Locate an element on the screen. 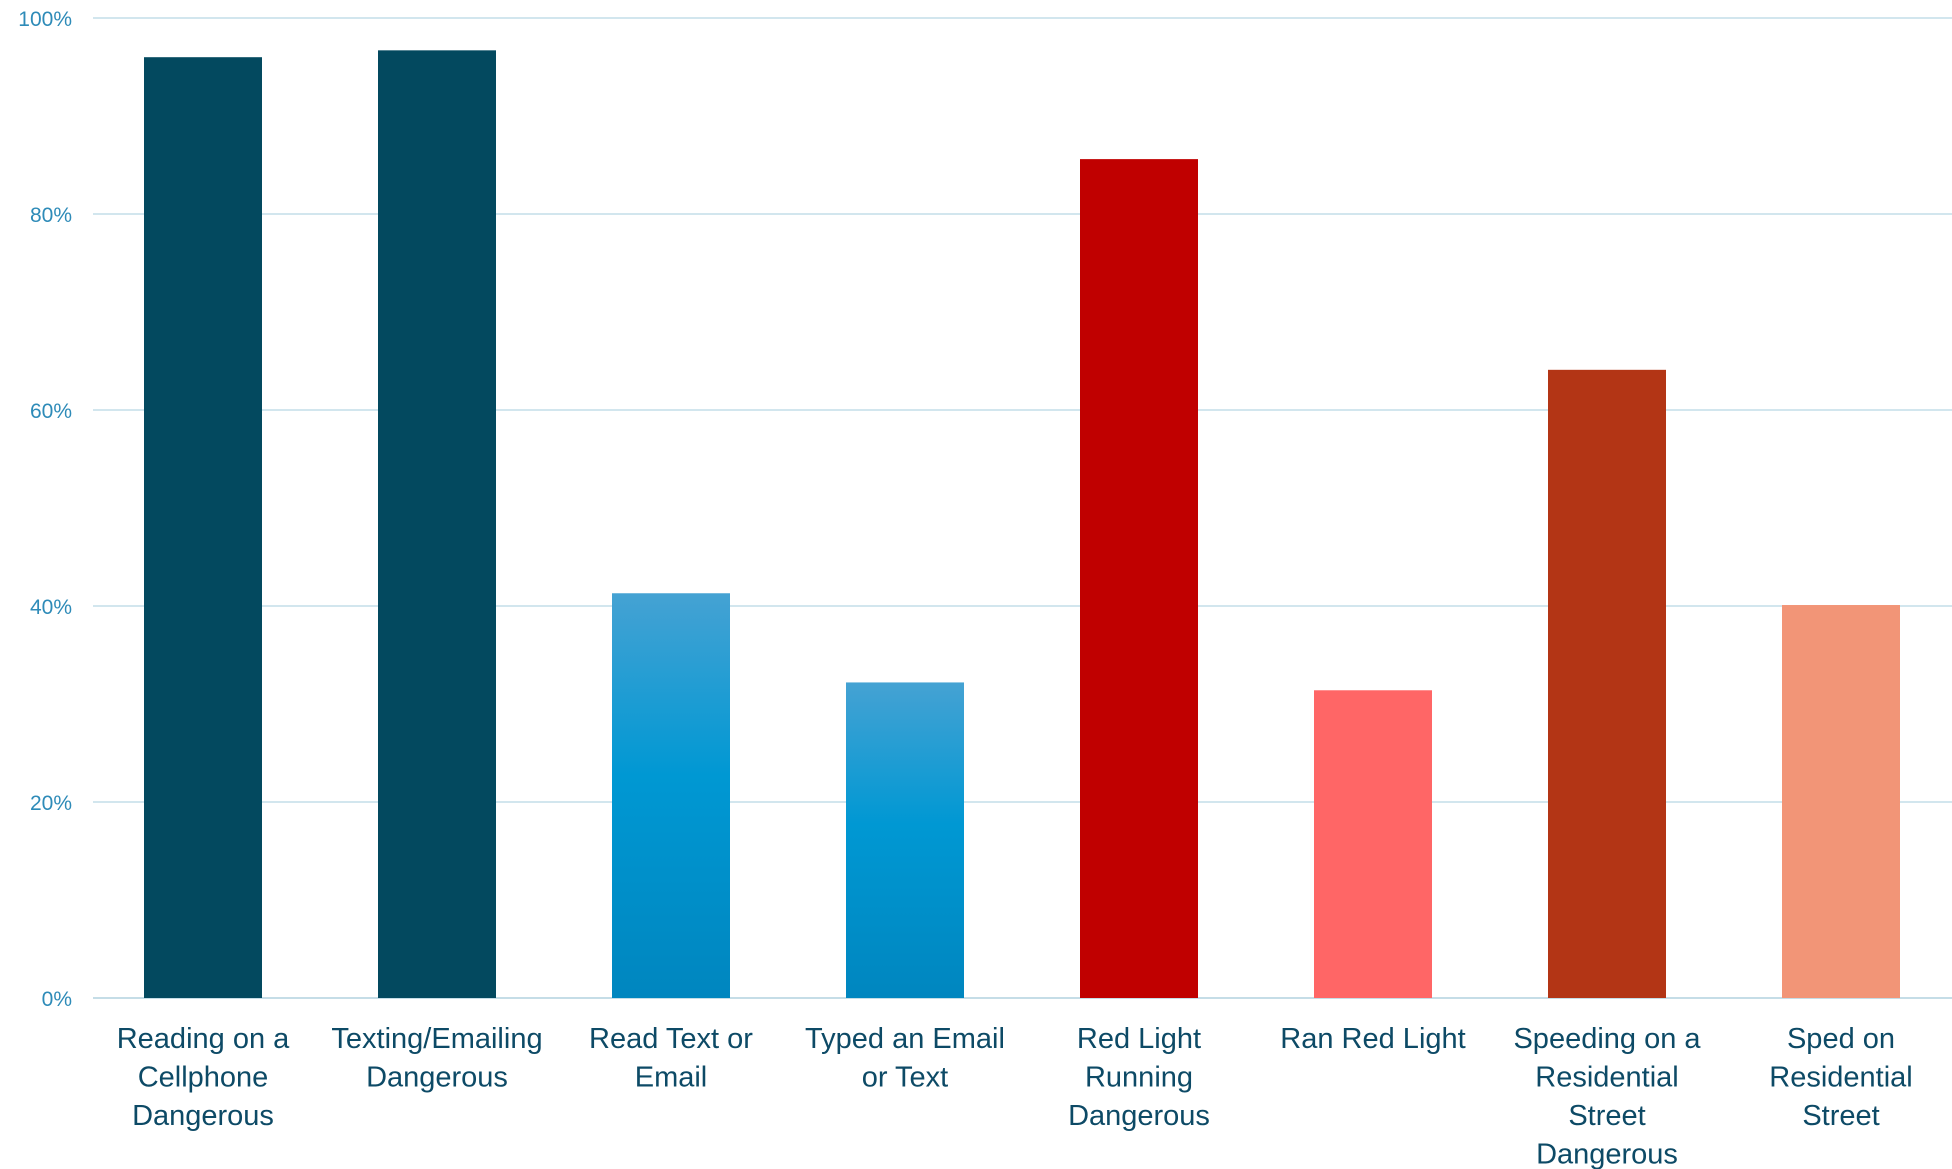 Image resolution: width=1952 pixels, height=1169 pixels. x-tick-label-line: Email is located at coordinates (671, 1078).